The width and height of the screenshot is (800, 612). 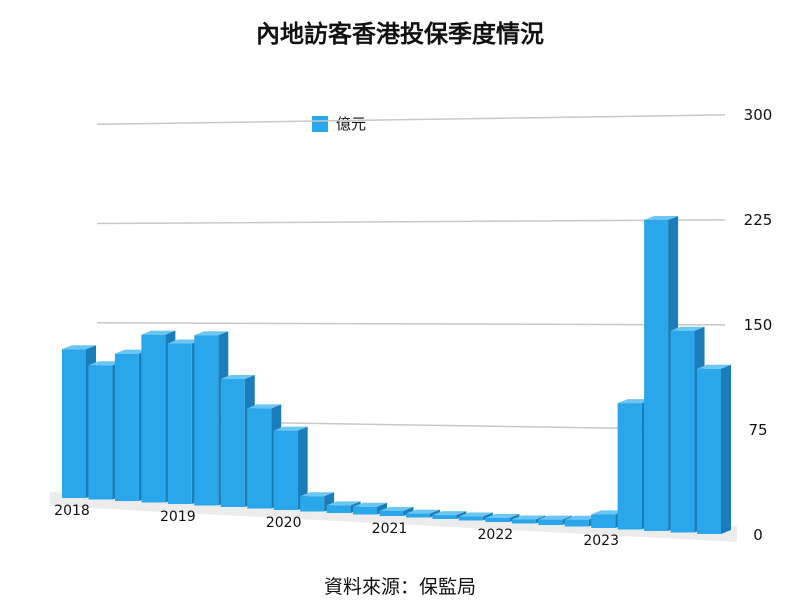 I want to click on x-year-label: 2018, so click(x=72, y=511).